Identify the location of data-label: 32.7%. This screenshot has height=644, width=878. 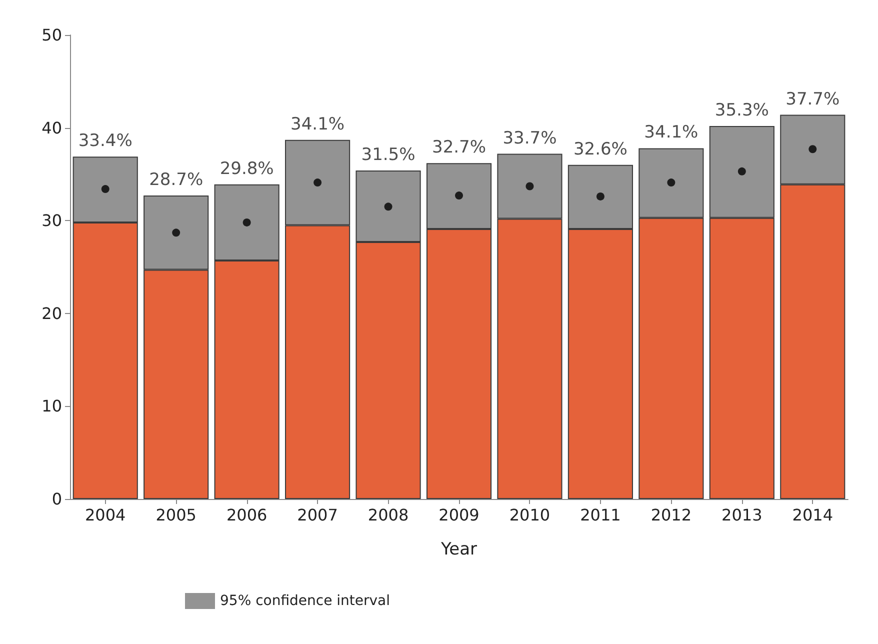
(459, 148).